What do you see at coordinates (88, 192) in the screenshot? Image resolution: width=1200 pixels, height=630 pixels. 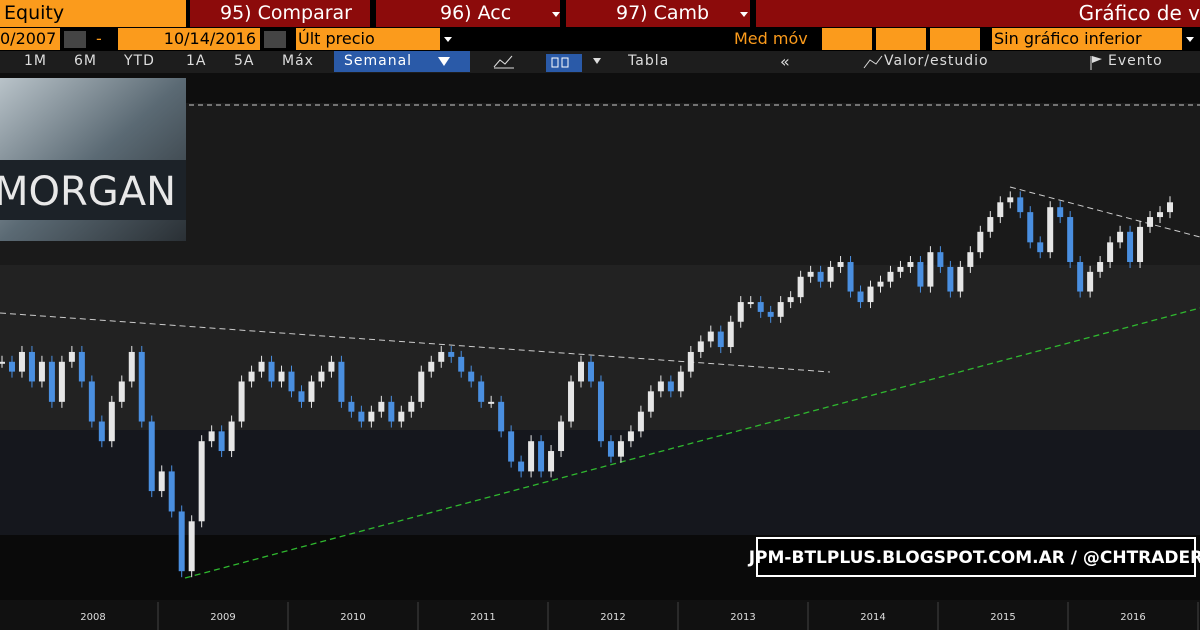 I see `photo-text: MORGAN` at bounding box center [88, 192].